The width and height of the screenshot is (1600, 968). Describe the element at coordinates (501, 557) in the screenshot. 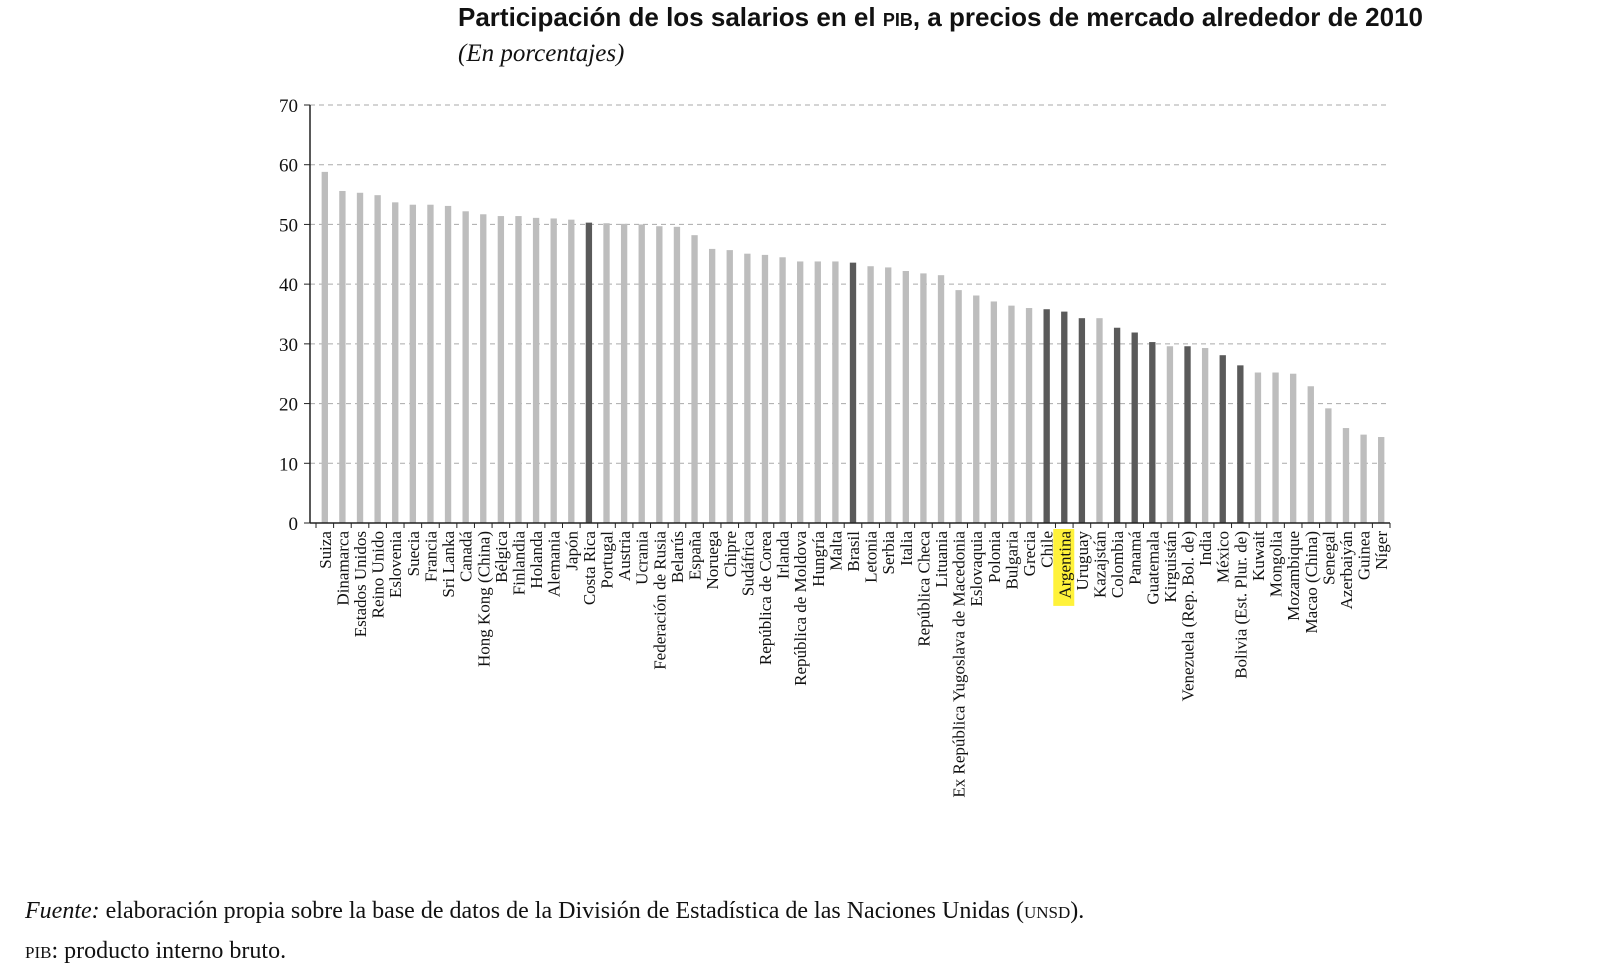

I see `x-tick-label: Bélgica` at that location.